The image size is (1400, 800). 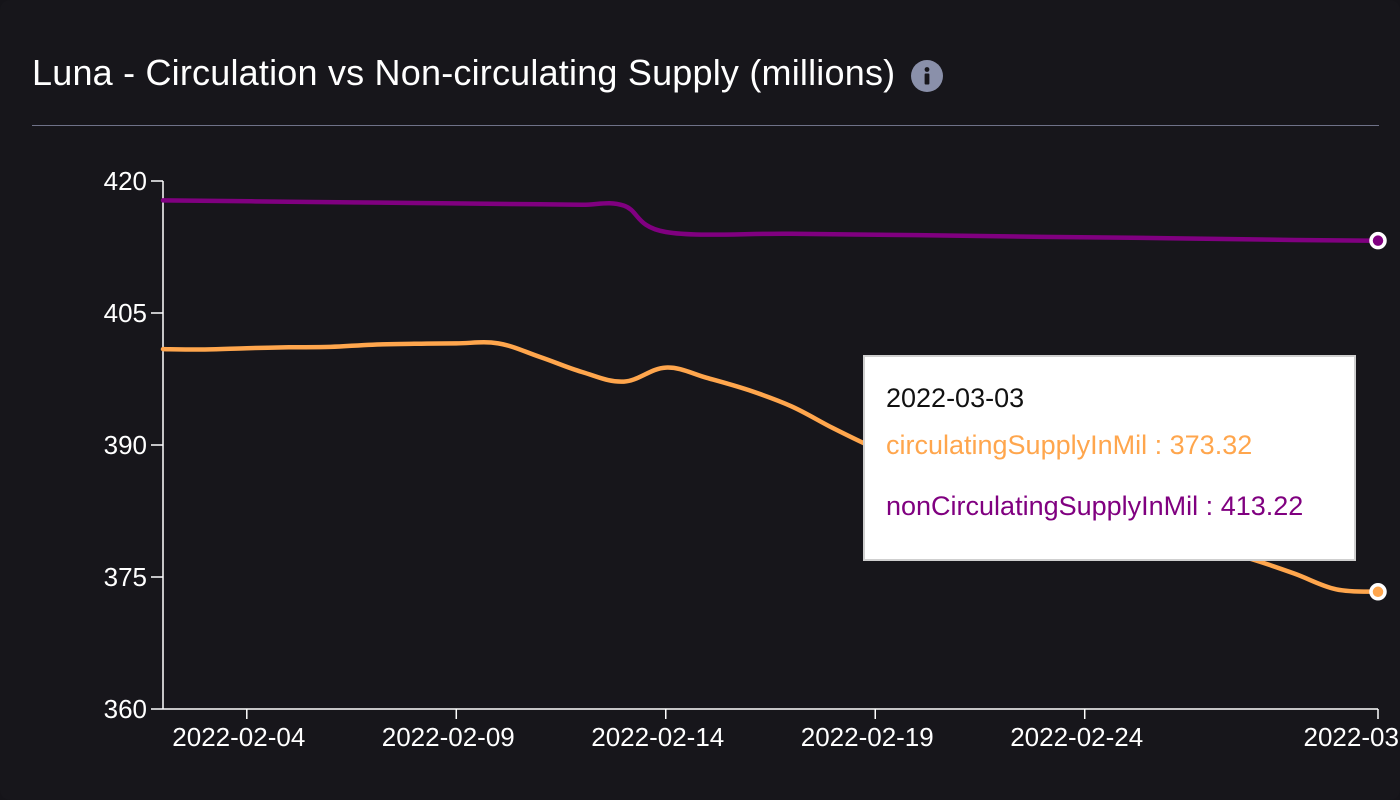 What do you see at coordinates (1042, 506) in the screenshot?
I see `tooltip-series-label: nonCirculatingSupplyInMil` at bounding box center [1042, 506].